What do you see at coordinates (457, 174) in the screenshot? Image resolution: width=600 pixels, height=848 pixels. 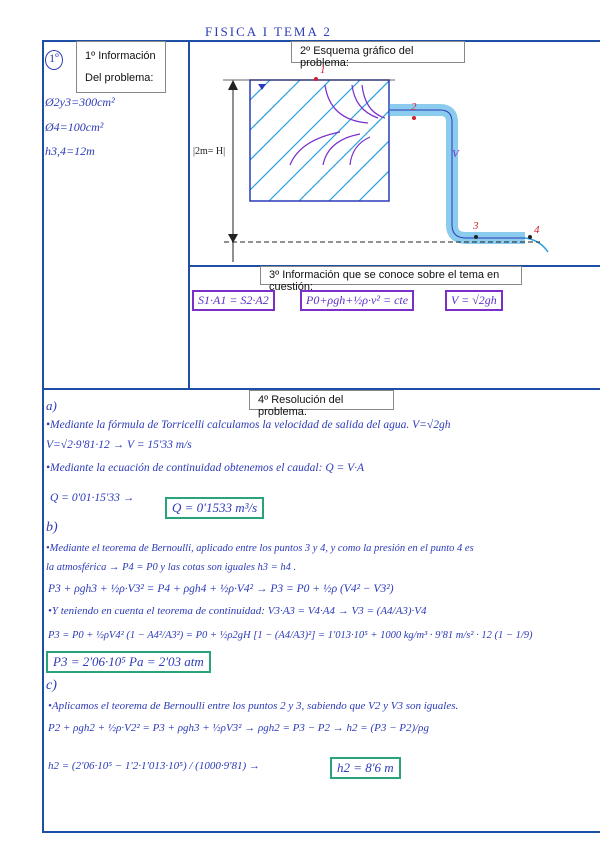 I see `pipe` at bounding box center [457, 174].